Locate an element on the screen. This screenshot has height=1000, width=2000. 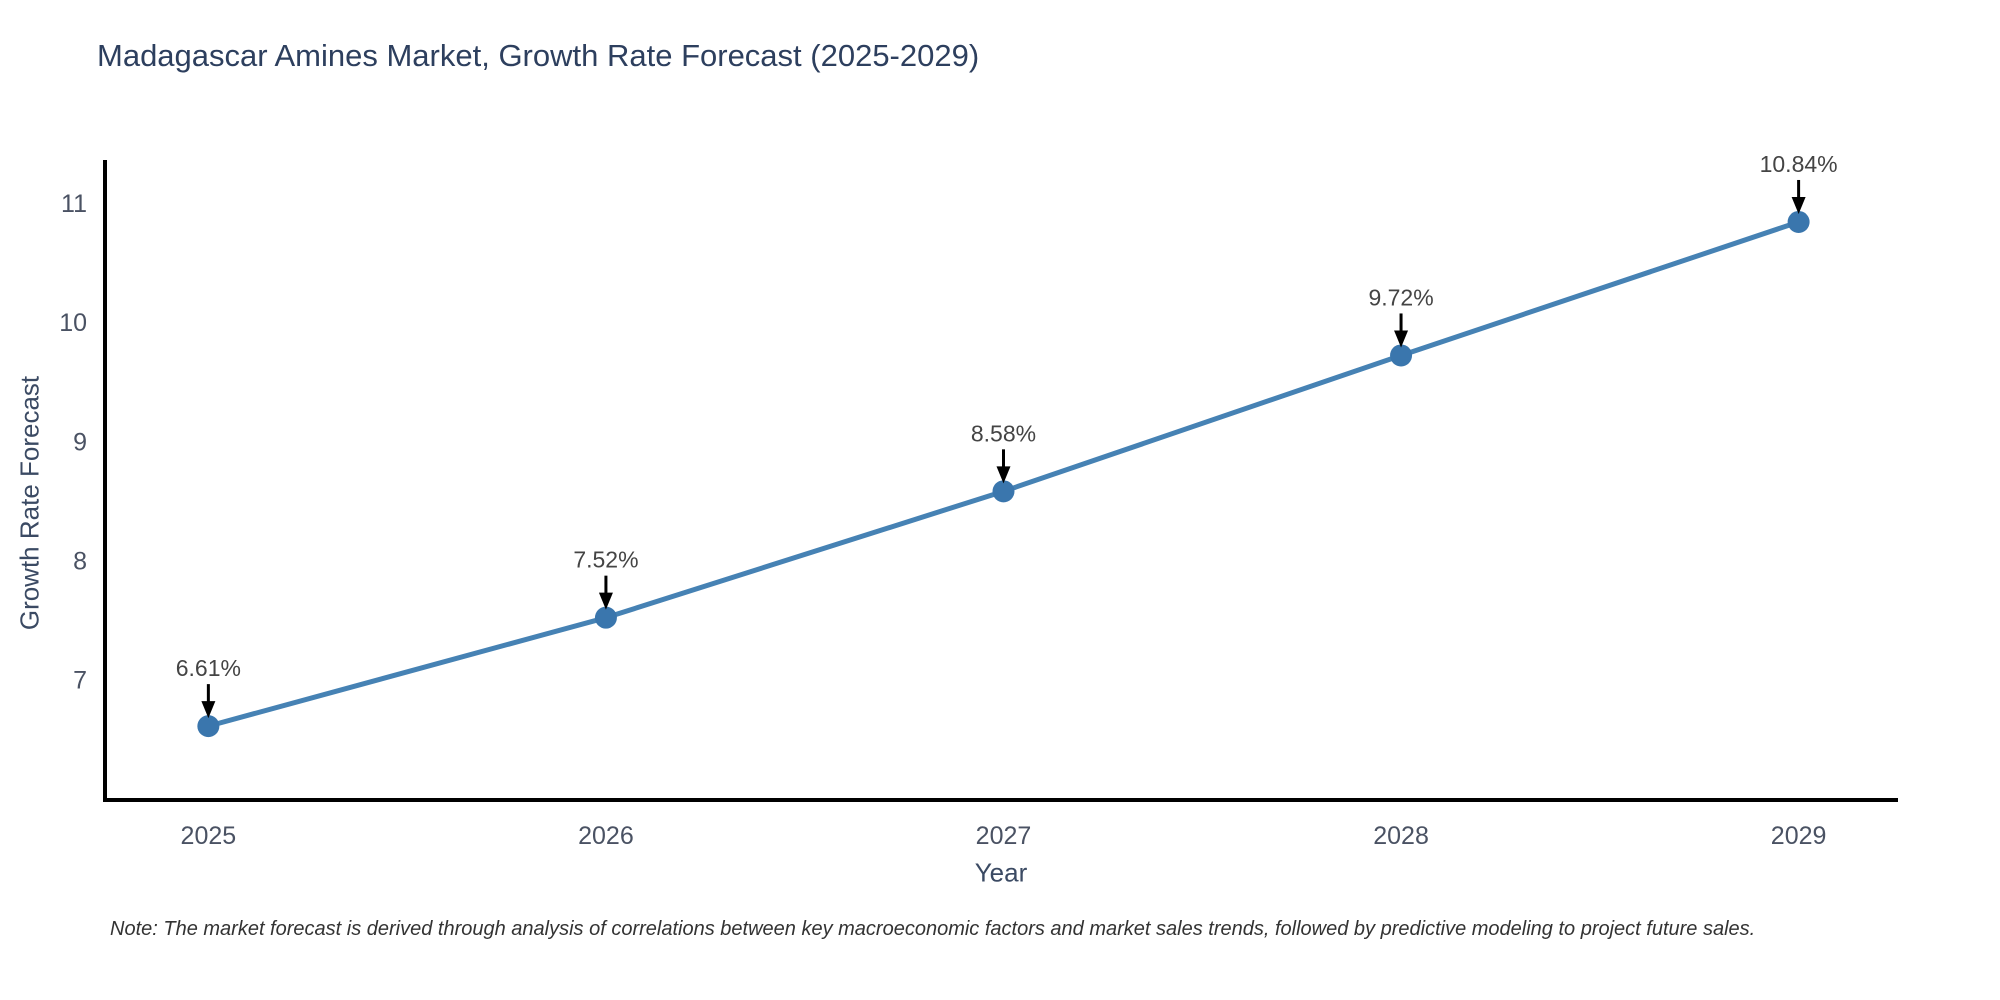
point-annotation-label: 10.84% is located at coordinates (1799, 164).